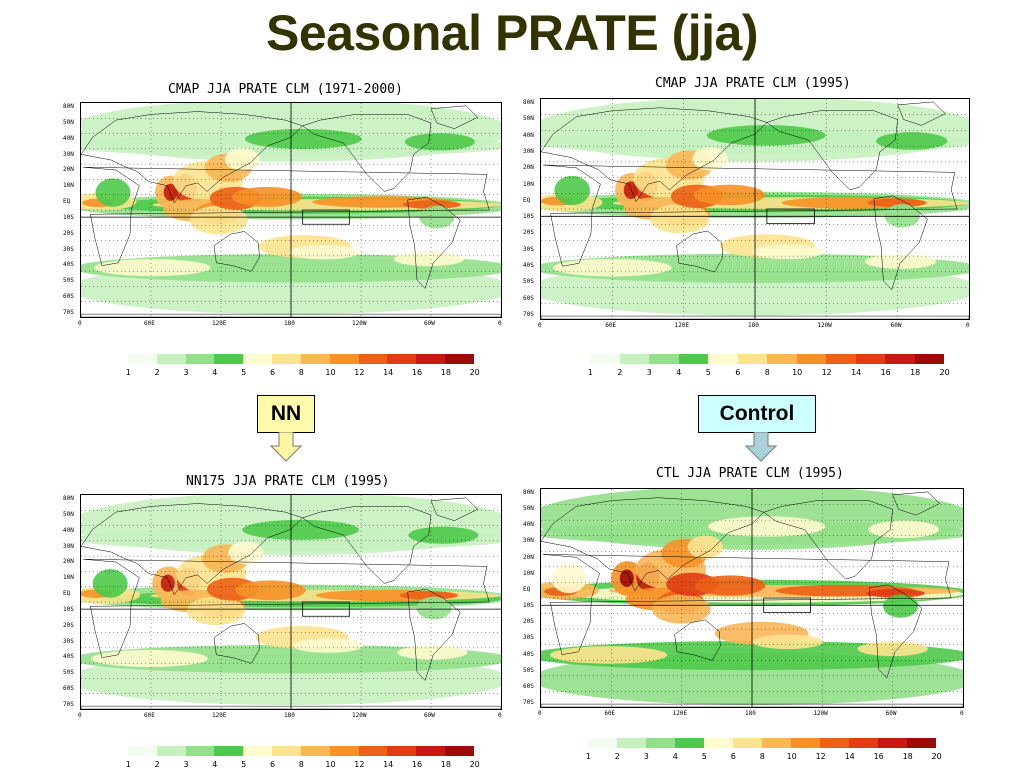 This screenshot has width=1024, height=769. I want to click on lat-tick-label: 60S, so click(68, 689).